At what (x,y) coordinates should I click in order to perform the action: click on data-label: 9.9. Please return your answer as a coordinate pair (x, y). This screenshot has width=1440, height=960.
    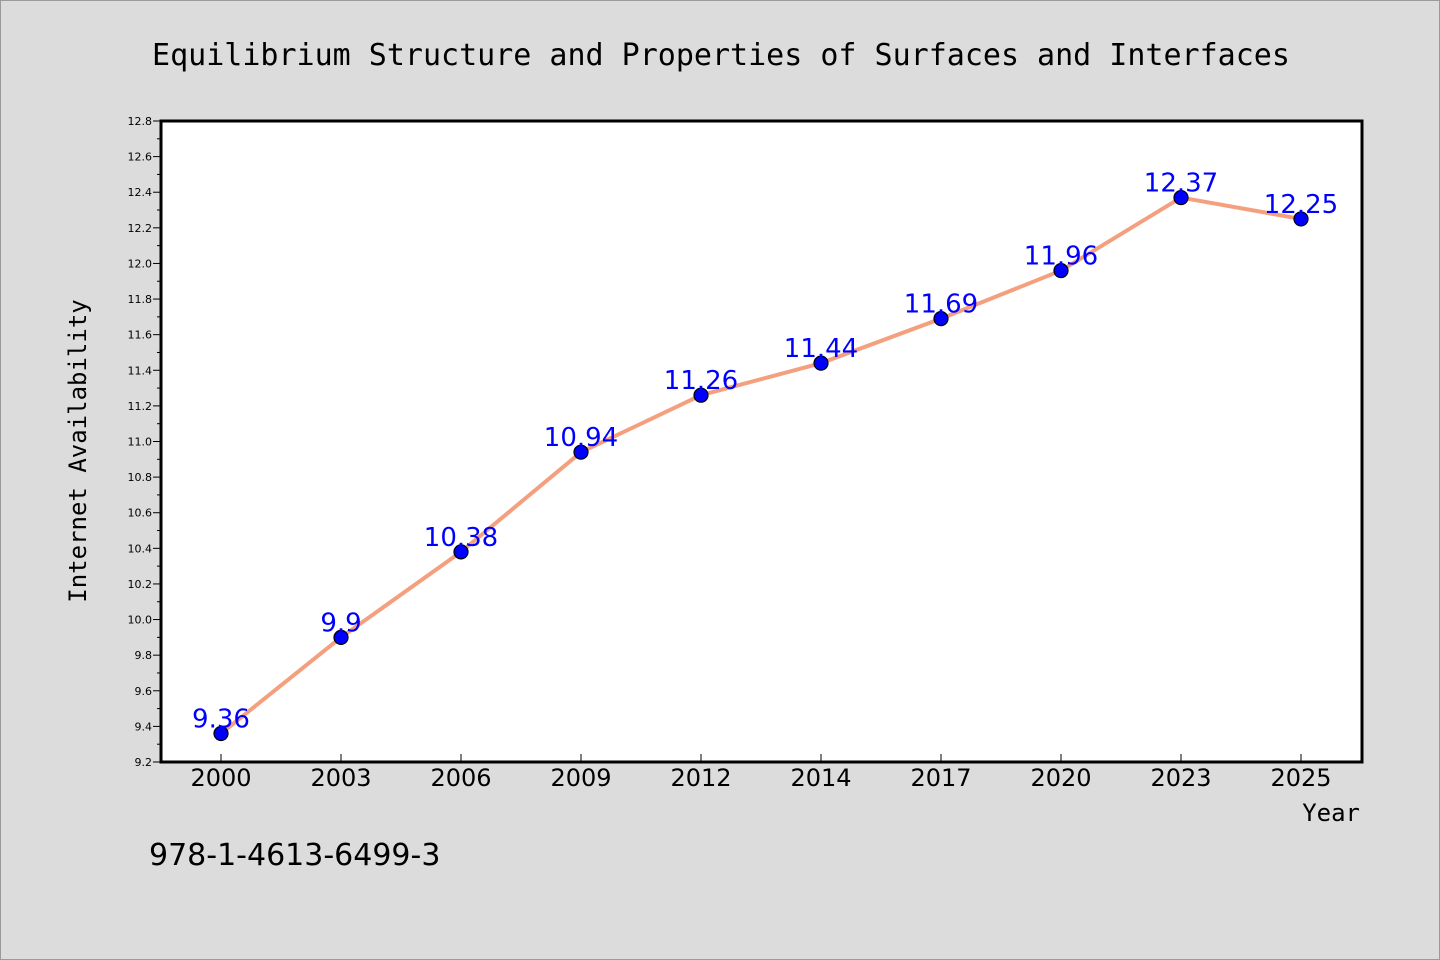
    Looking at the image, I should click on (340, 623).